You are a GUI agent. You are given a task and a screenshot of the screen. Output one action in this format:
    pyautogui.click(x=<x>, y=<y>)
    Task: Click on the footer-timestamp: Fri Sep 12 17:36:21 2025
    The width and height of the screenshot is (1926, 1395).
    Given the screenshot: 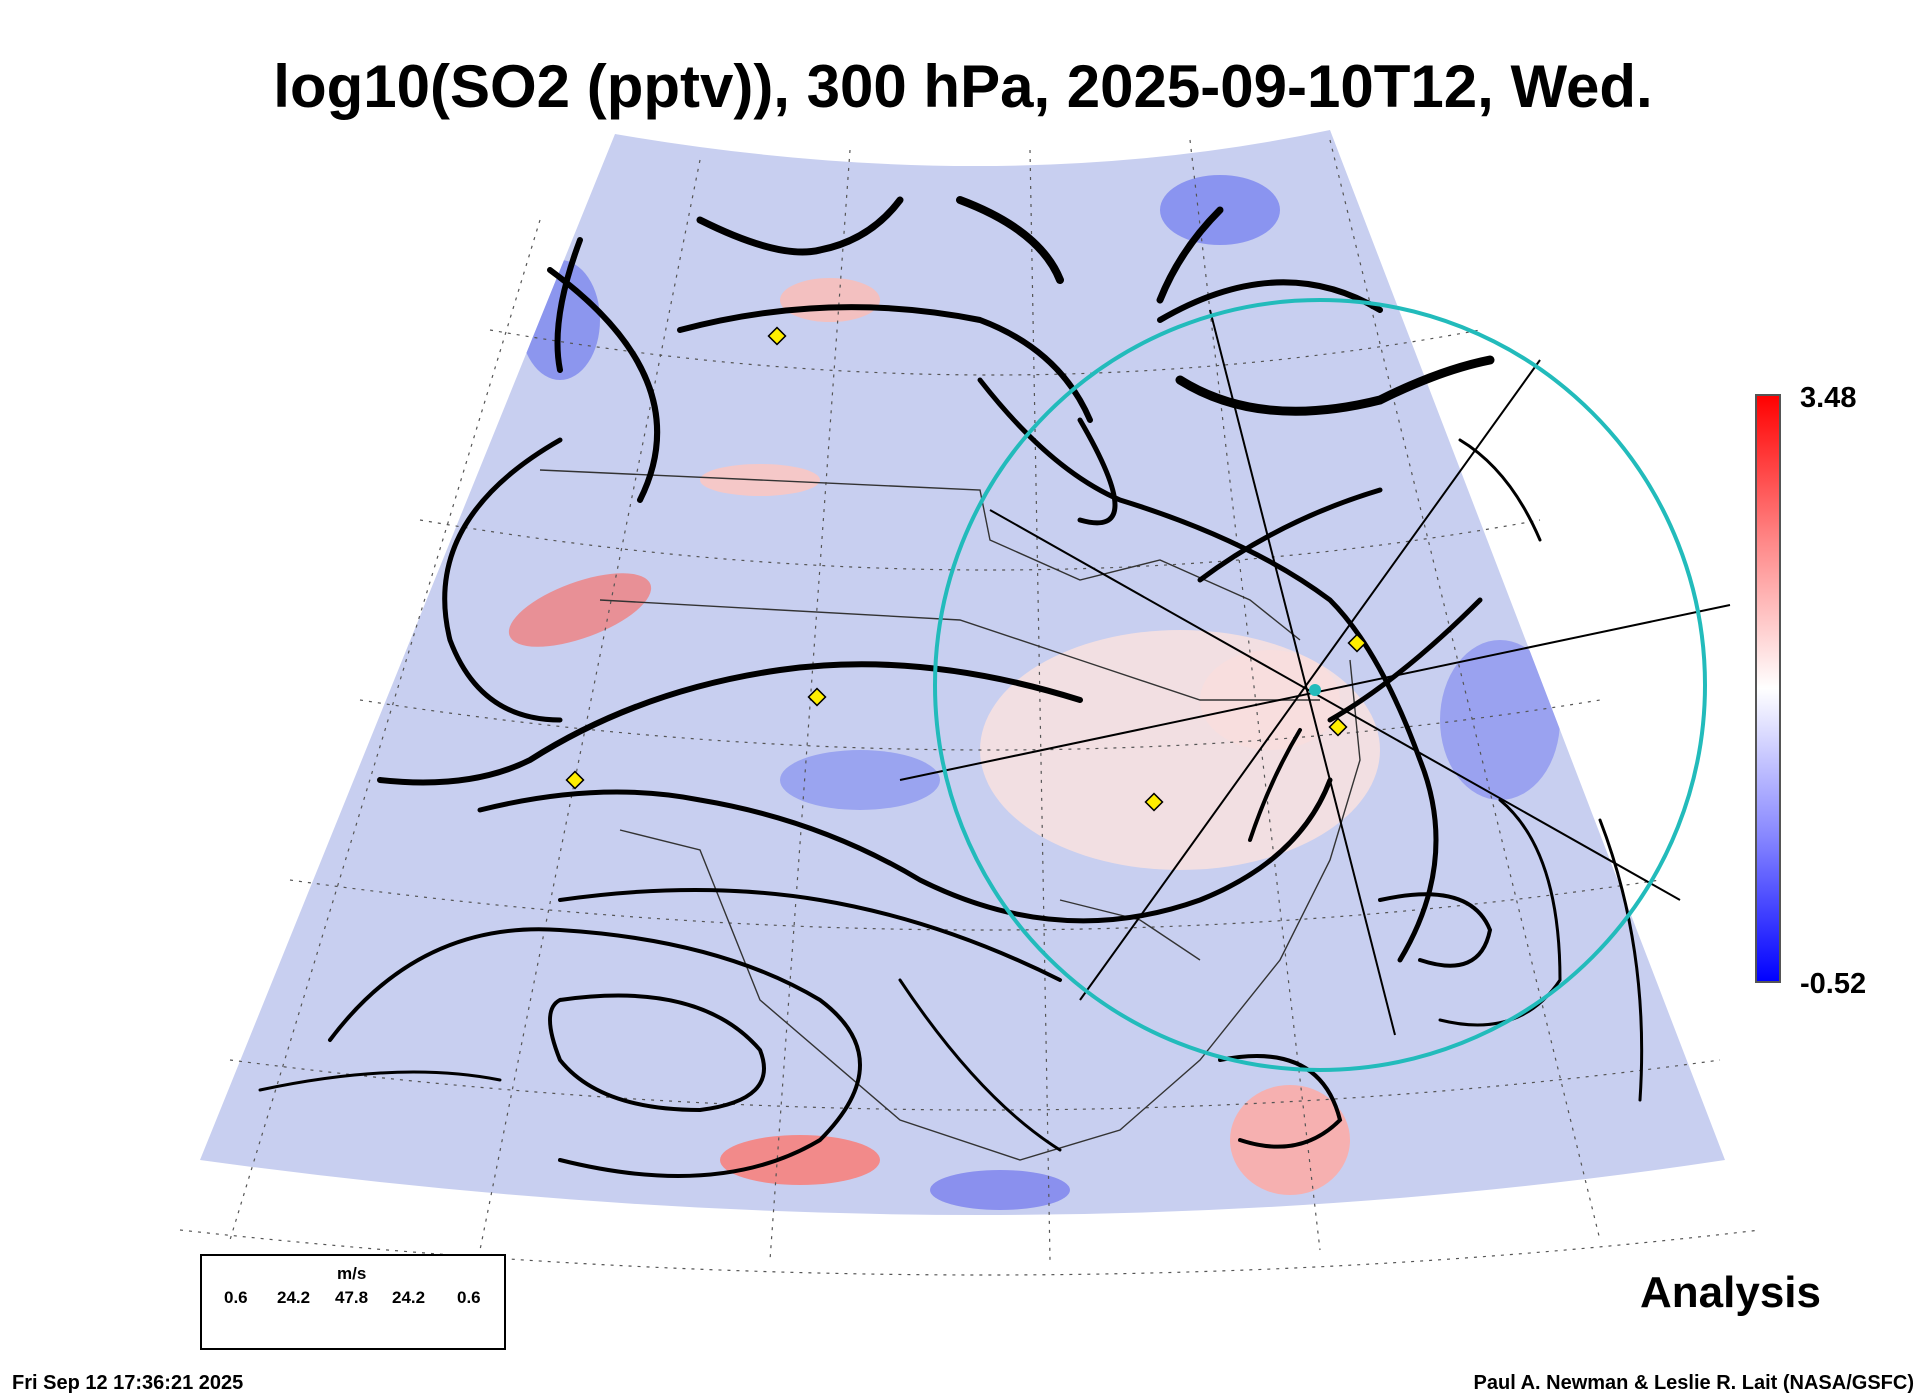 What is the action you would take?
    pyautogui.click(x=128, y=1383)
    